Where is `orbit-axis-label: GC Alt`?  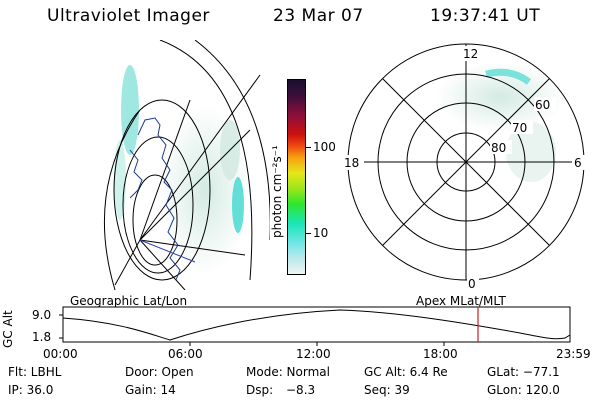
orbit-axis-label: GC Alt is located at coordinates (8, 329).